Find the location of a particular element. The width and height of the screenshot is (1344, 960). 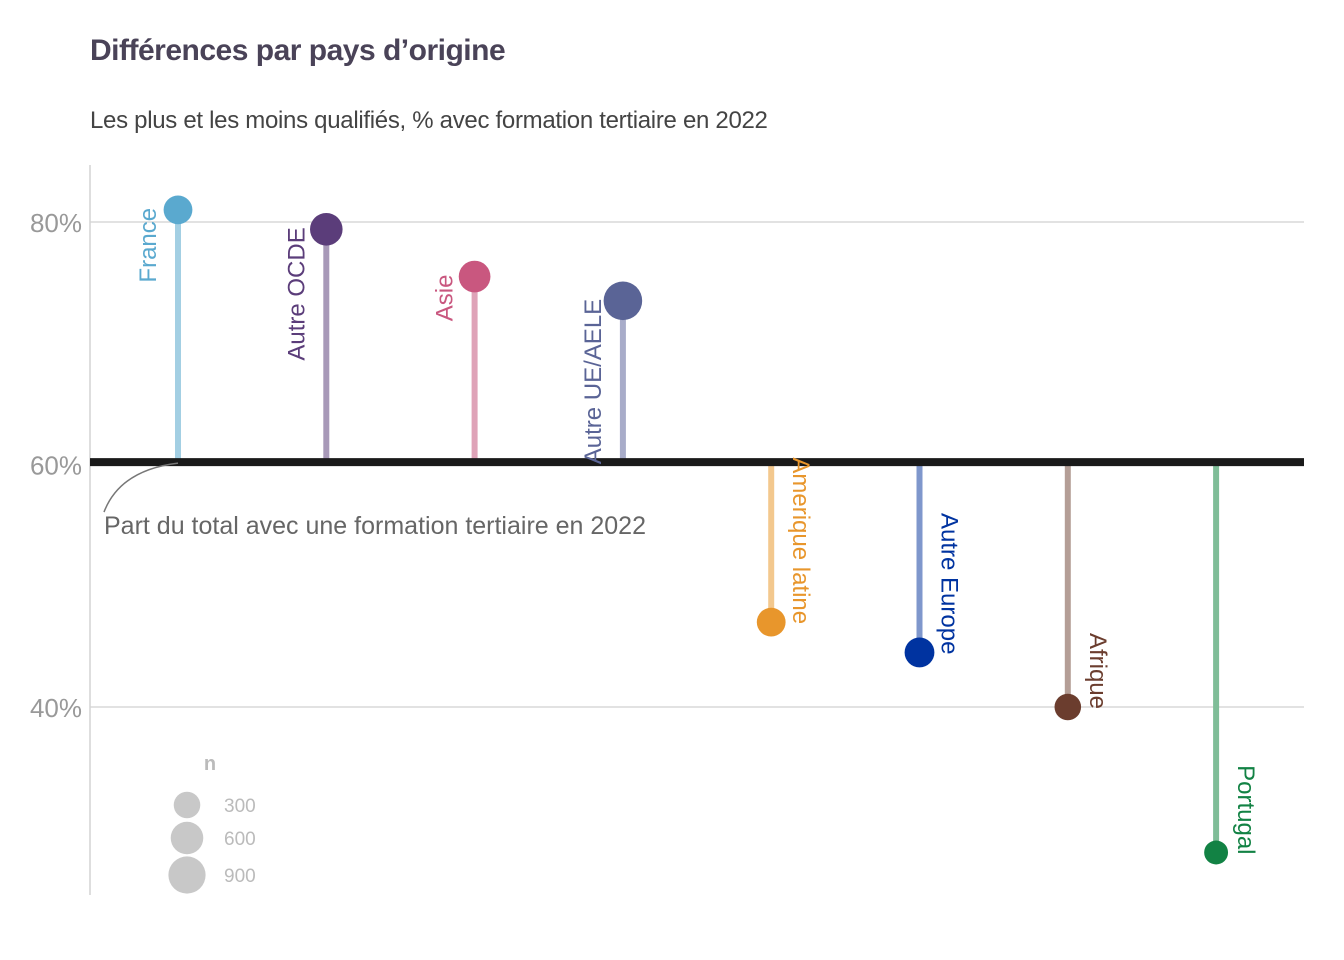

category-label: Autre UE/AELE is located at coordinates (593, 381).